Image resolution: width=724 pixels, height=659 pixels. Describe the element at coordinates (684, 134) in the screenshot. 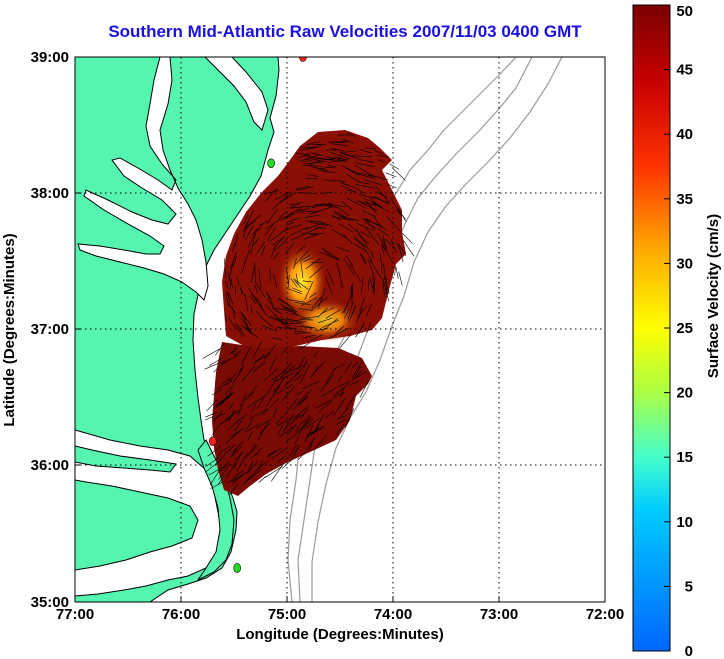

I see `colorbar-tick-label: 40` at that location.